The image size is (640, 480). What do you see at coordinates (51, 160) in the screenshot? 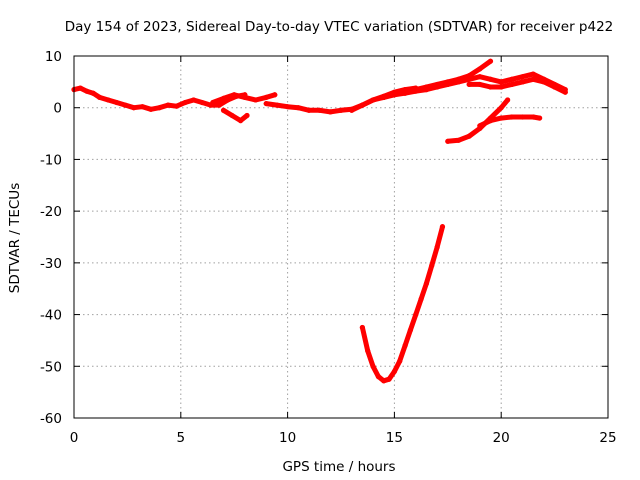
I see `y-tick-label: -10` at bounding box center [51, 160].